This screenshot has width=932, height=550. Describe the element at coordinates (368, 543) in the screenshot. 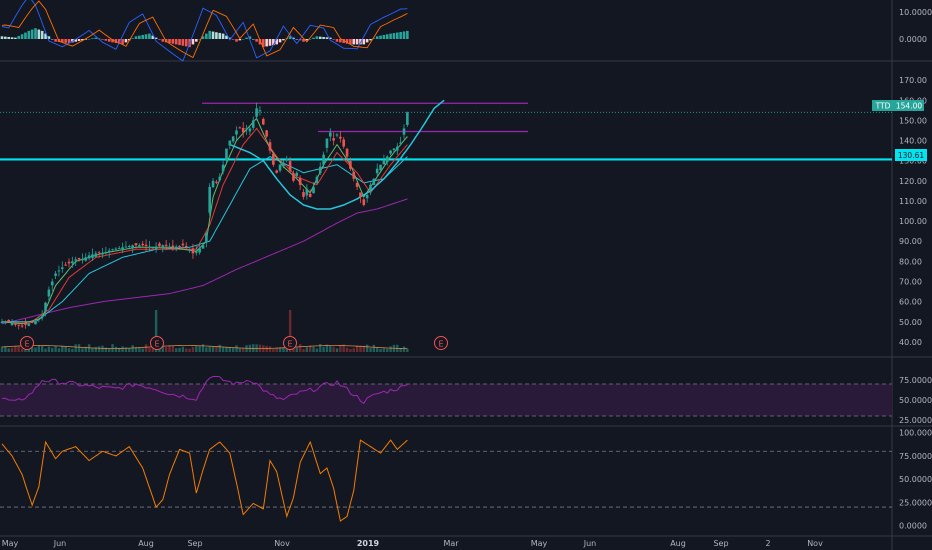

I see `year-label: 2019` at that location.